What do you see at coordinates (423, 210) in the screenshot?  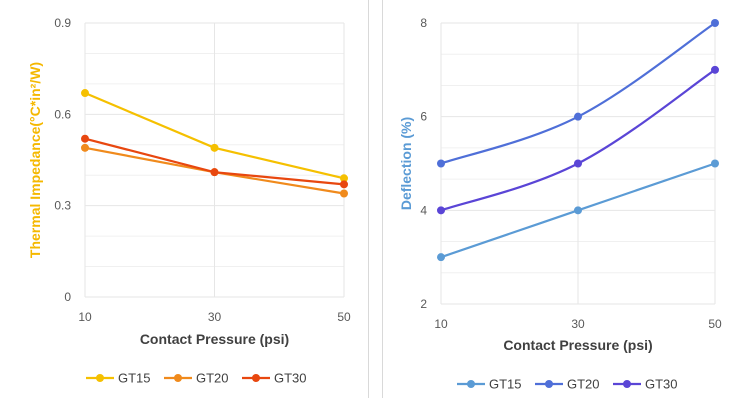 I see `y-tick-label: 4` at bounding box center [423, 210].